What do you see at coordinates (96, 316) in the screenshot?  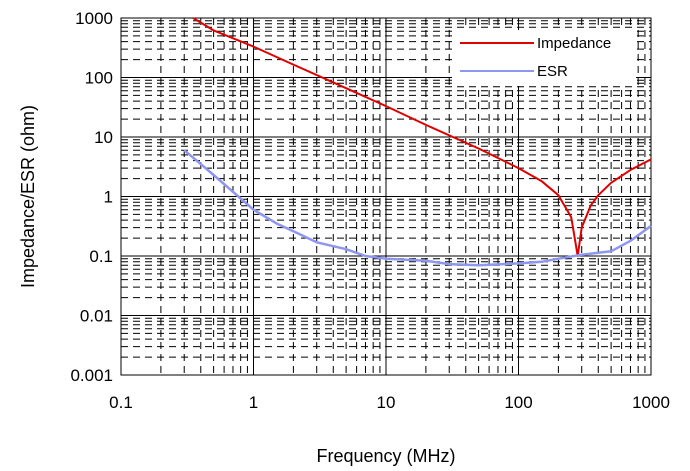 I see `y-tick-label: 0.01` at bounding box center [96, 316].